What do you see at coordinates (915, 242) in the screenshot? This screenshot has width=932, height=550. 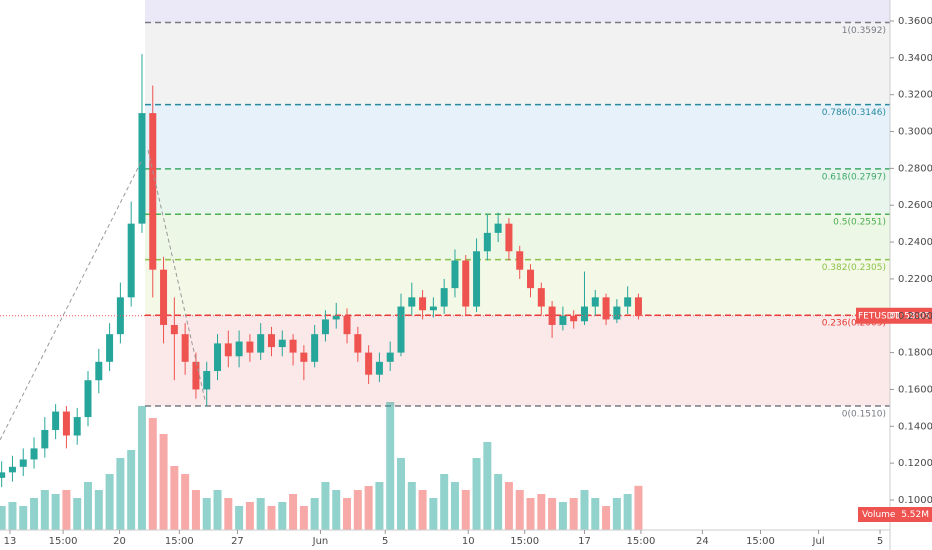 I see `y-tick-label: 0.2400` at bounding box center [915, 242].